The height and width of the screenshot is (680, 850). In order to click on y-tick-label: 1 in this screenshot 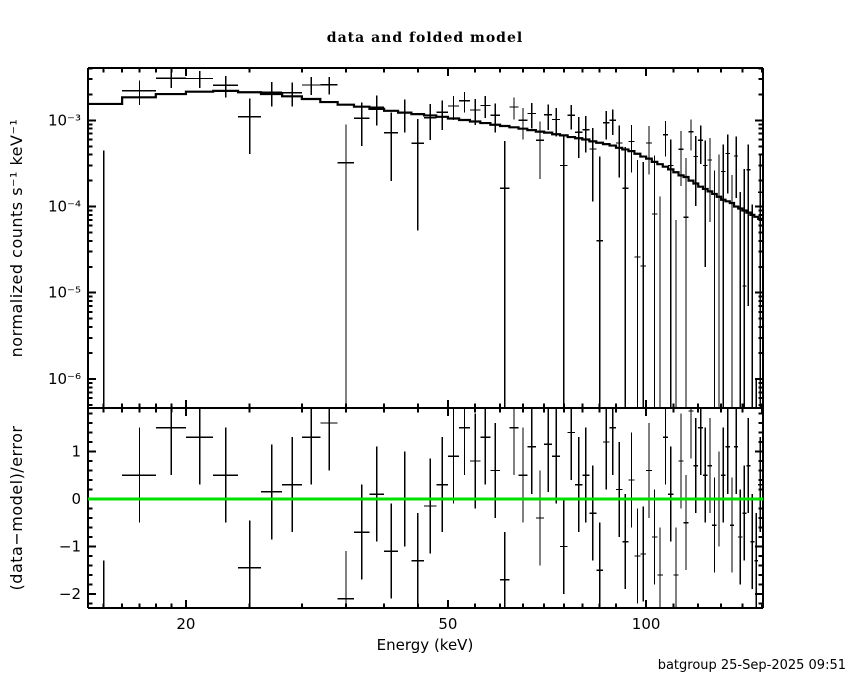, I will do `click(76, 451)`.